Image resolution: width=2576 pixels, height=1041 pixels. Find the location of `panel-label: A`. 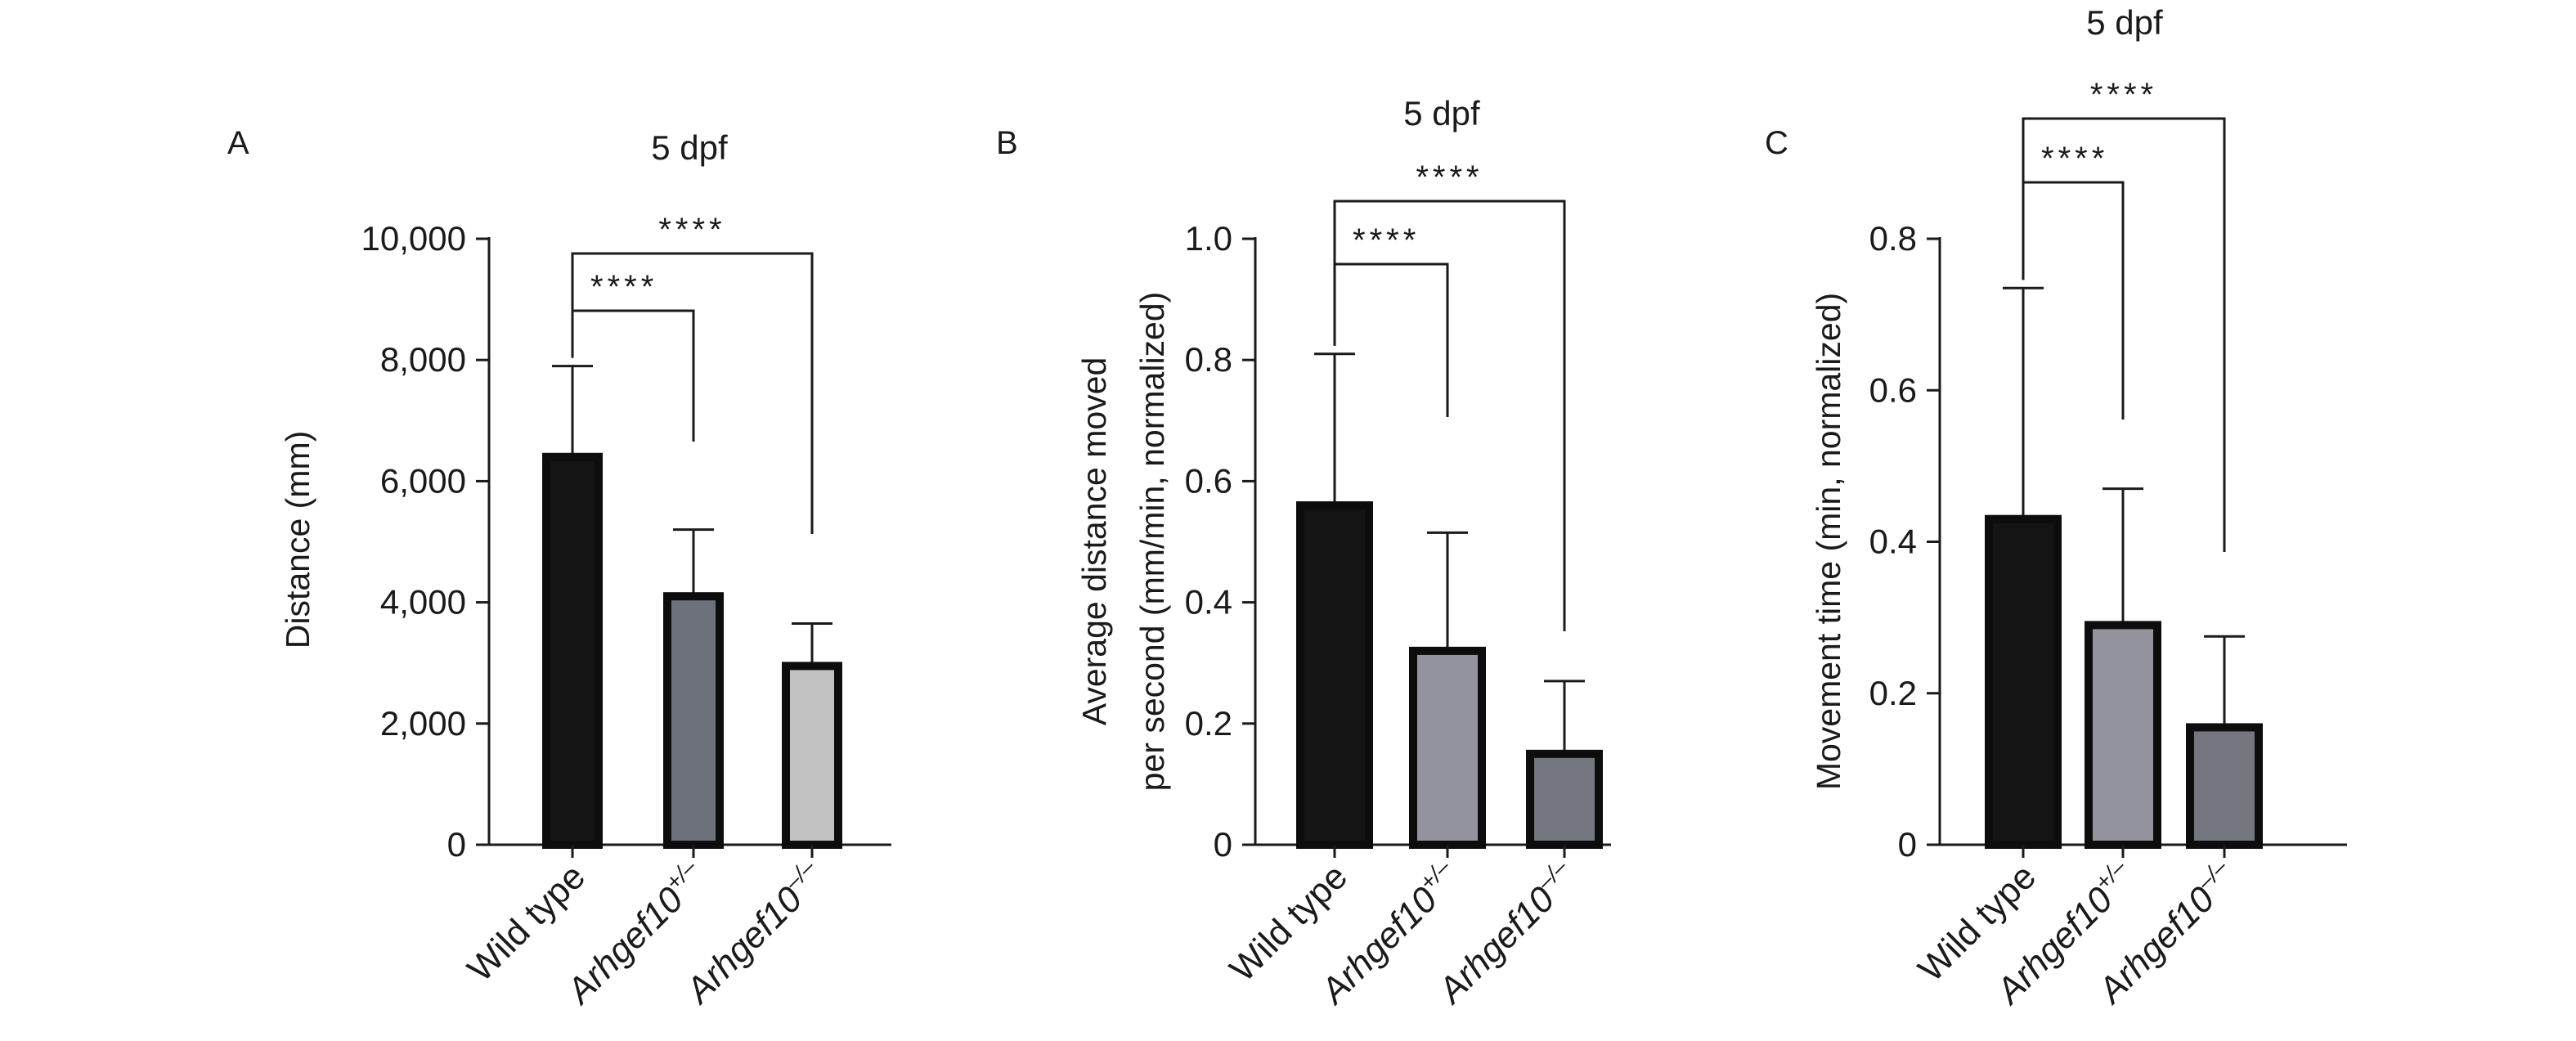

panel-label: A is located at coordinates (238, 143).